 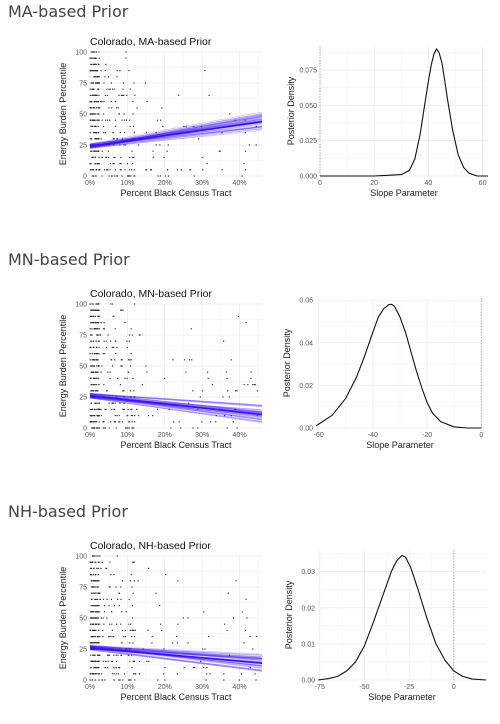 I want to click on x-axis-title: Percent Black Census Tract, so click(x=176, y=697).